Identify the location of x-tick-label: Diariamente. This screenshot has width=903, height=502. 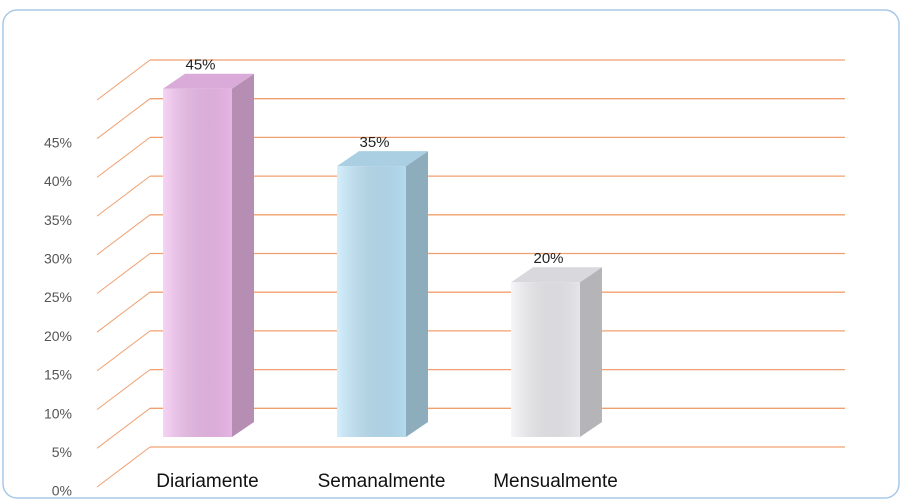
(207, 481).